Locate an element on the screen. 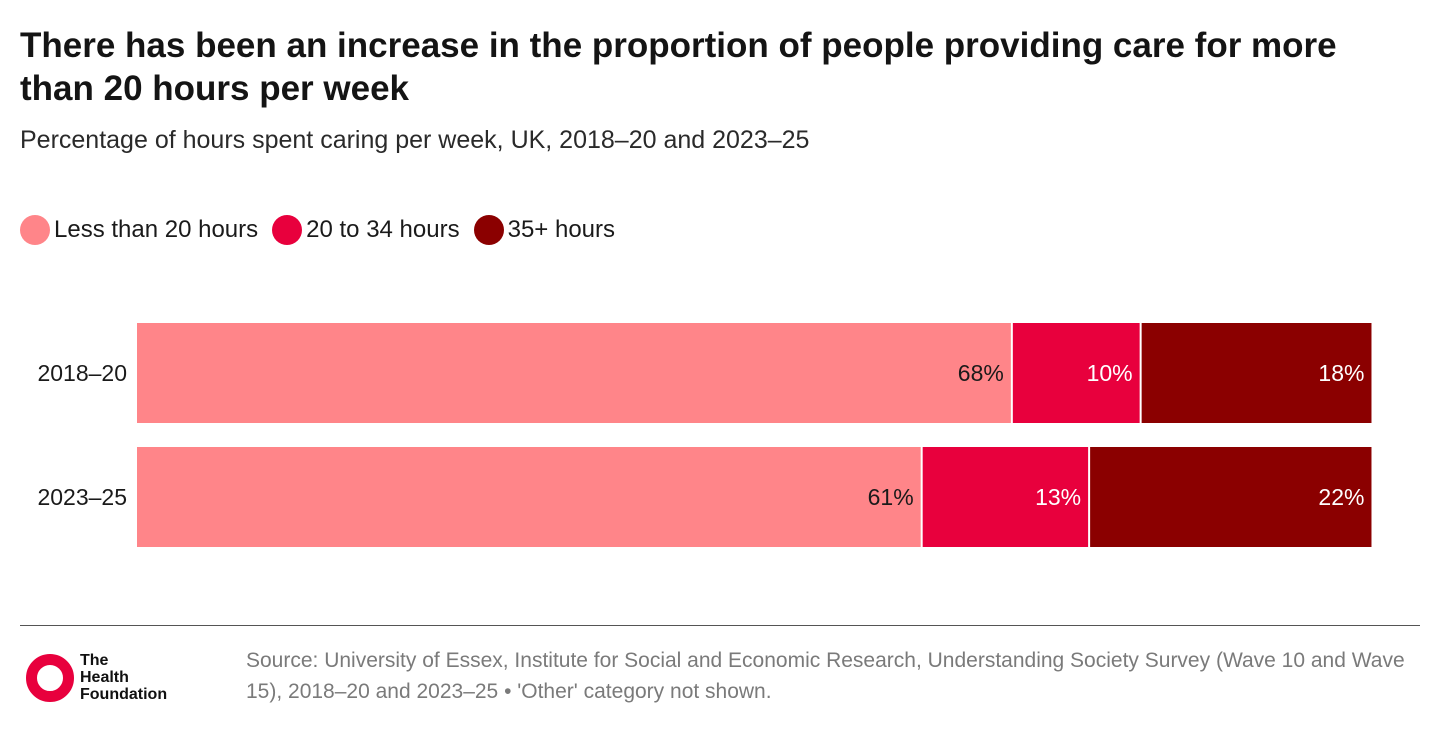  legend-label-20-to-34: 20 to 34 hours is located at coordinates (383, 229).